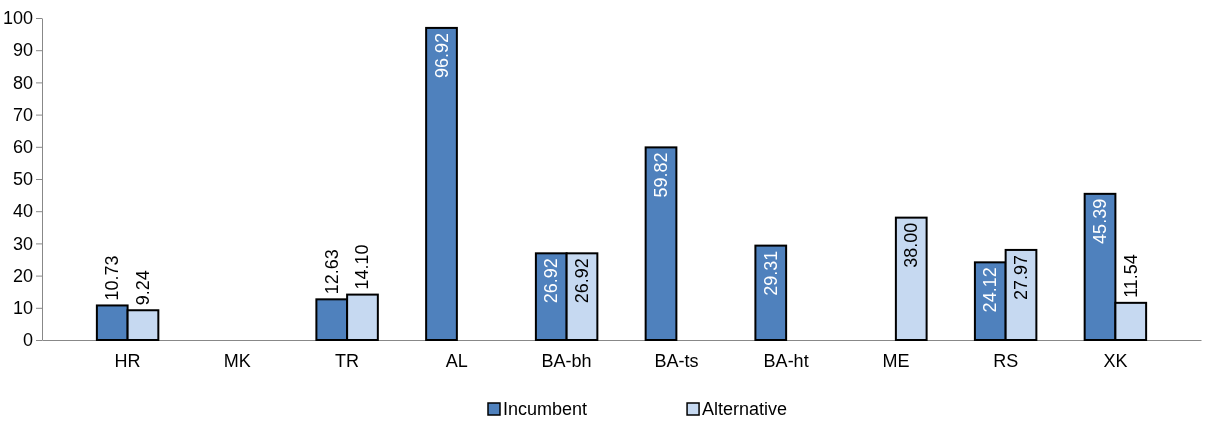  What do you see at coordinates (566, 360) in the screenshot?
I see `x-tick-label: BA-bh` at bounding box center [566, 360].